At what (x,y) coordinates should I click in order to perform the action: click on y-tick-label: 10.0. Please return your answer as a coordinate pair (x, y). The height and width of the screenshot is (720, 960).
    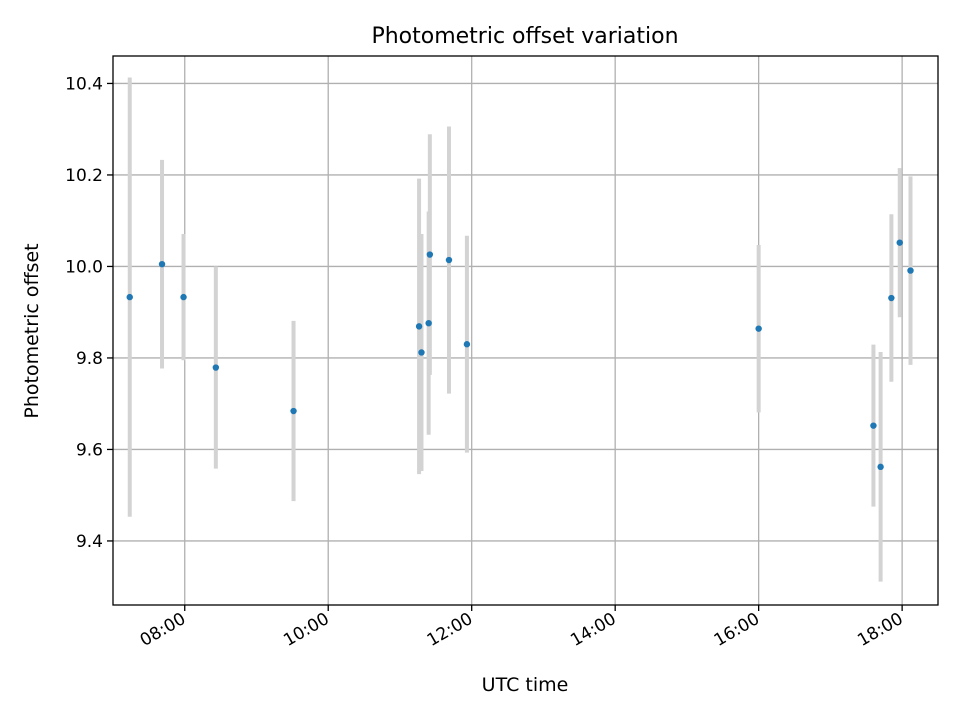
    Looking at the image, I should click on (84, 267).